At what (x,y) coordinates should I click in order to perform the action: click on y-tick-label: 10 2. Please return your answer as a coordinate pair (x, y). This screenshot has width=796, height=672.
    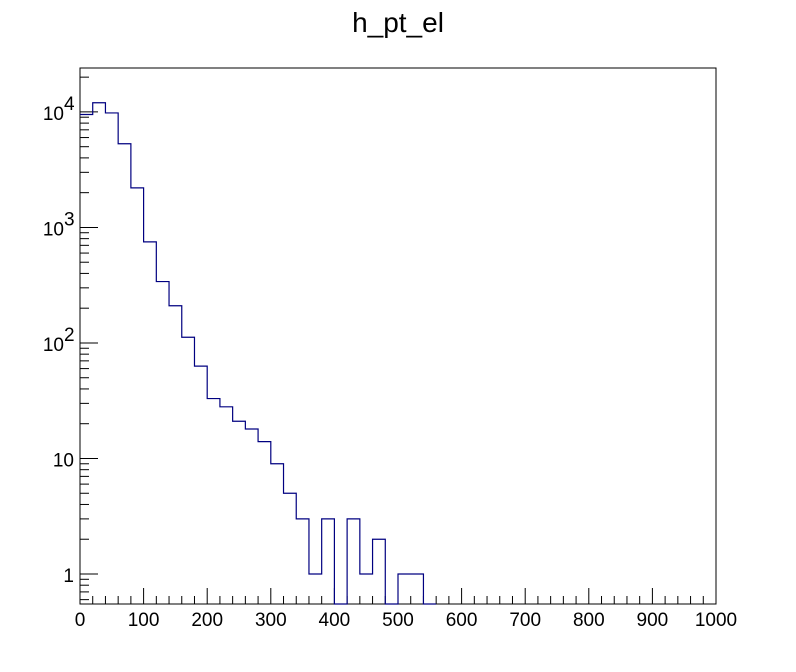
    Looking at the image, I should click on (59, 340).